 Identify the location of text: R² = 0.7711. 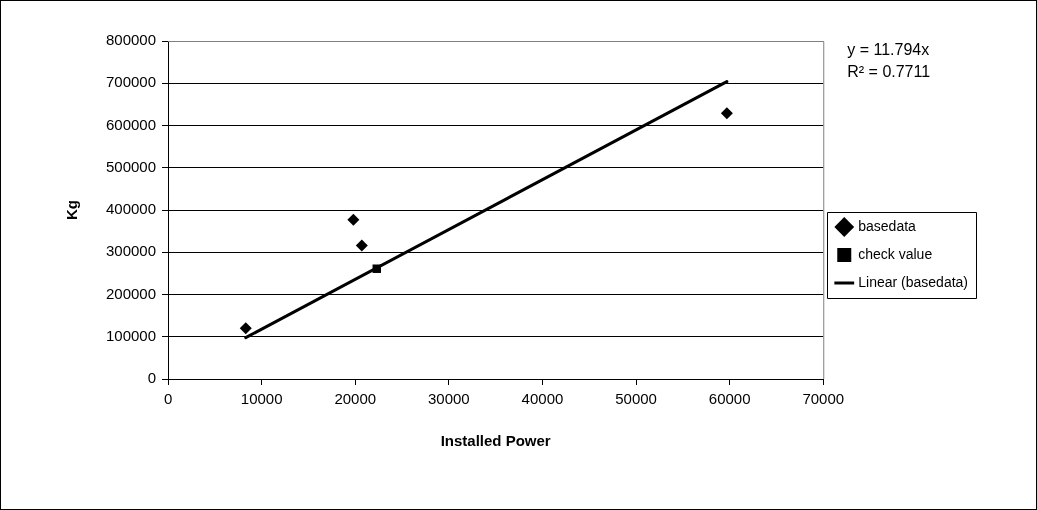
(889, 72).